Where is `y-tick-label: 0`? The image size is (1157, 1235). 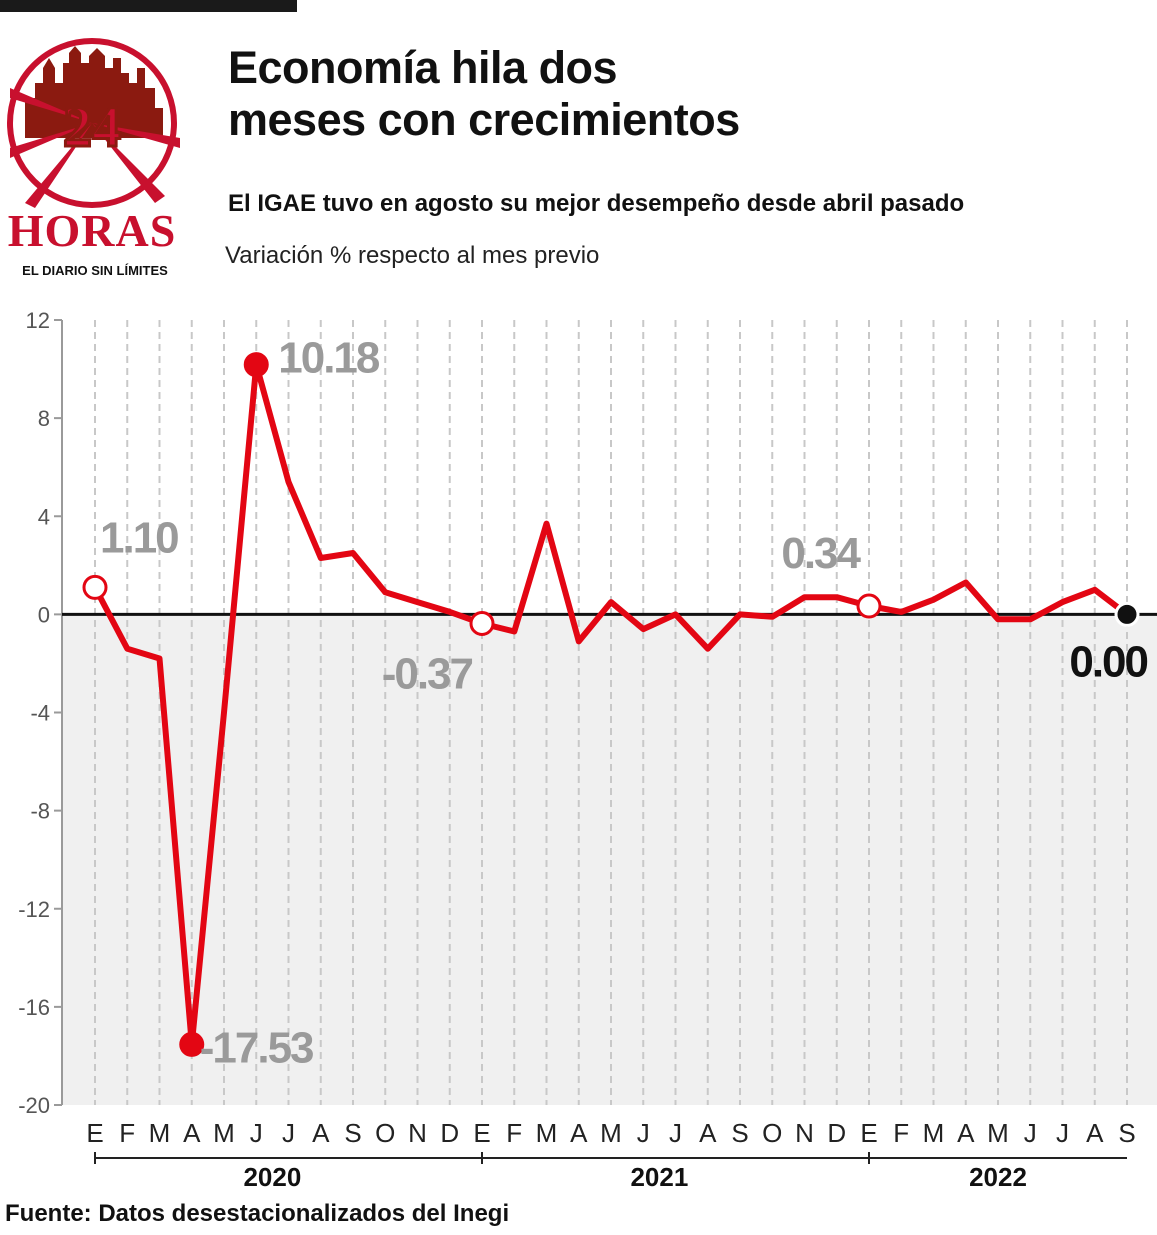
y-tick-label: 0 is located at coordinates (44, 614).